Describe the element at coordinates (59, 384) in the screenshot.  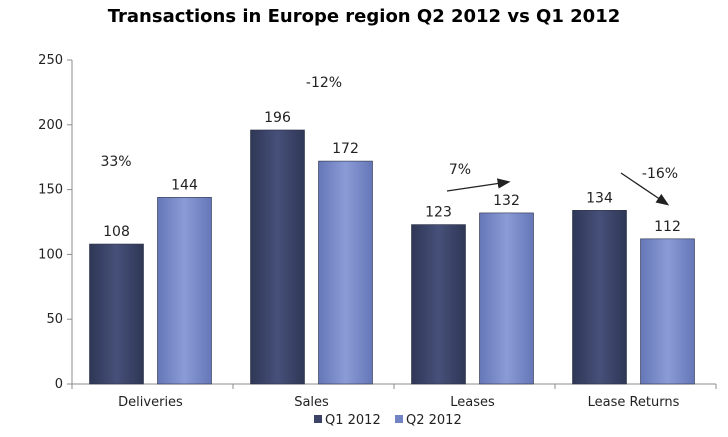
I see `y-tick-label: 0` at that location.